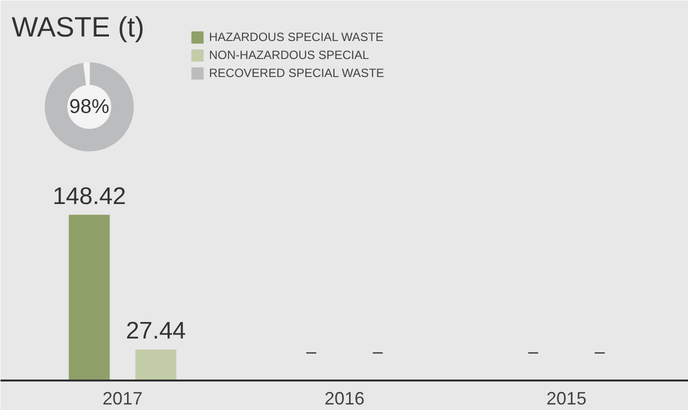  I want to click on legend-label: RECOVERED SPECIAL WASTE, so click(296, 73).